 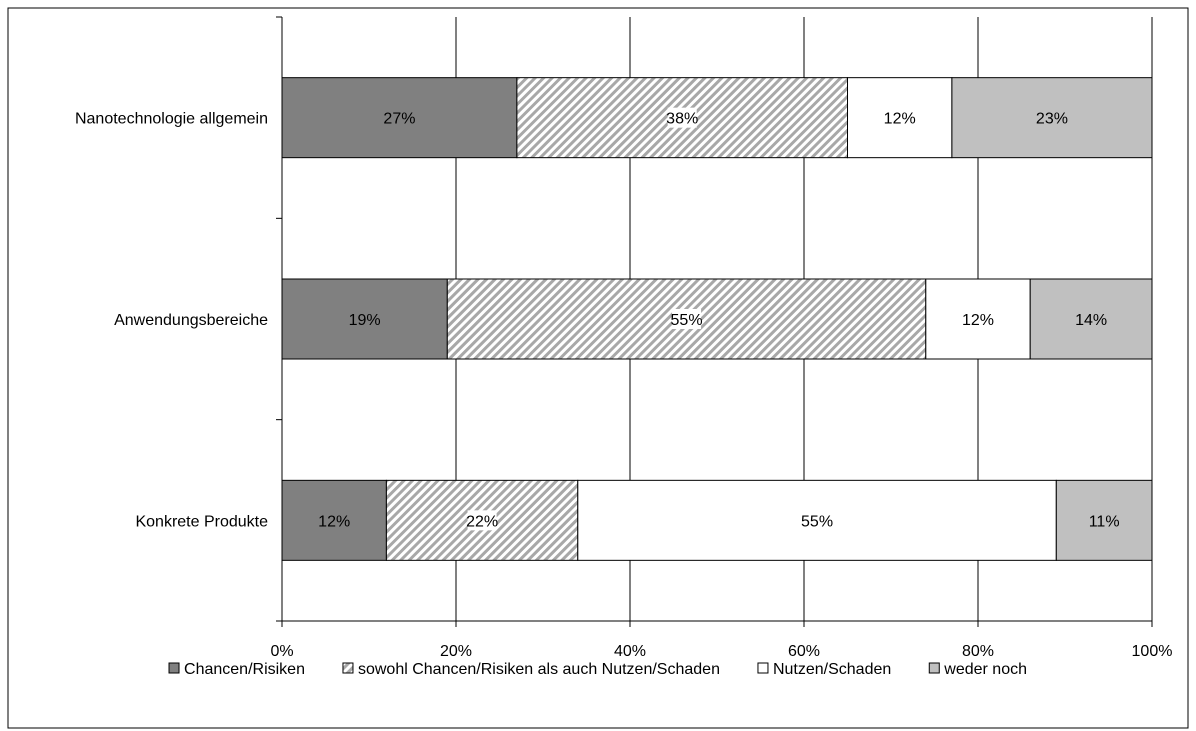 What do you see at coordinates (281, 651) in the screenshot?
I see `x-tick-label: 0%` at bounding box center [281, 651].